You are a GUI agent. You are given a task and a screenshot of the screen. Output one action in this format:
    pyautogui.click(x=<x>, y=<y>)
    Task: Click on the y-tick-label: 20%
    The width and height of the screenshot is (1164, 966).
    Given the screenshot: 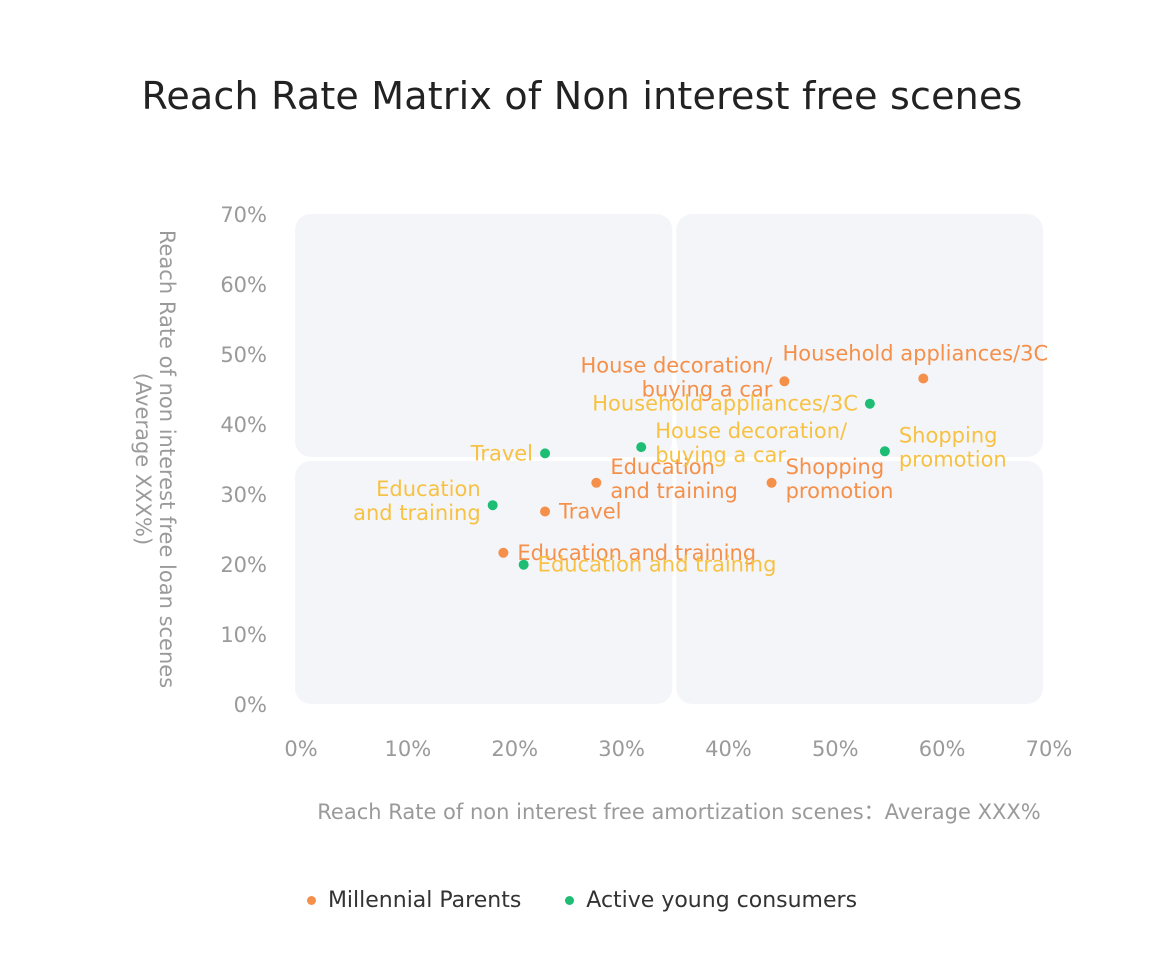 What is the action you would take?
    pyautogui.click(x=243, y=565)
    